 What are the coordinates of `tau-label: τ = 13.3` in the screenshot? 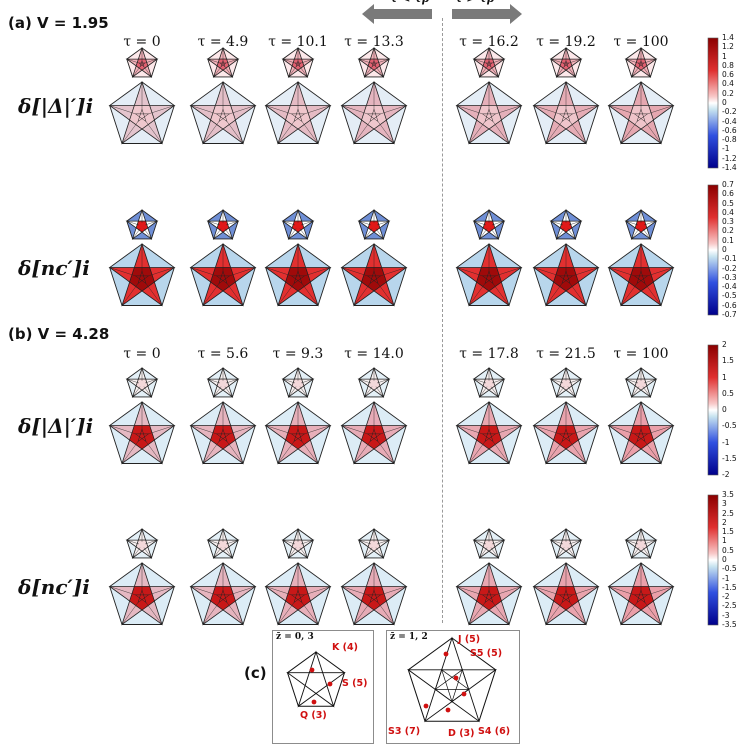 It's located at (374, 42).